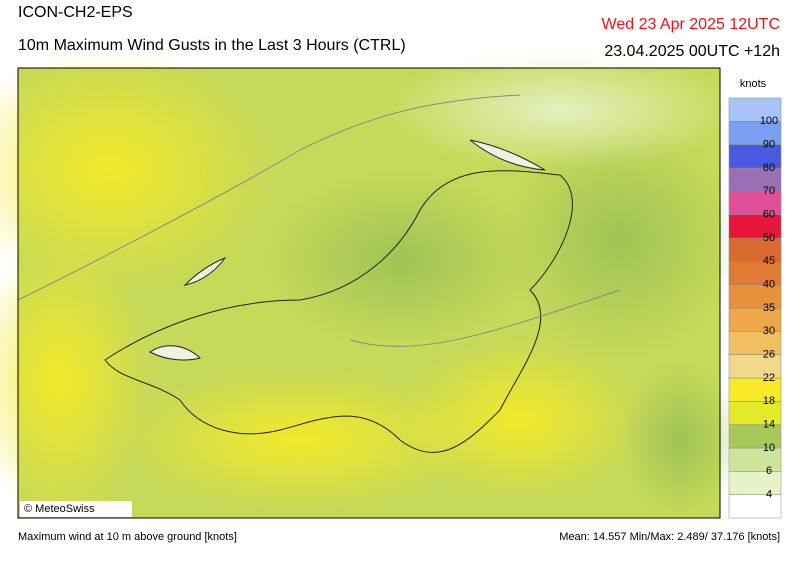 This screenshot has height=566, width=800. I want to click on colorbar-unit: knots, so click(753, 84).